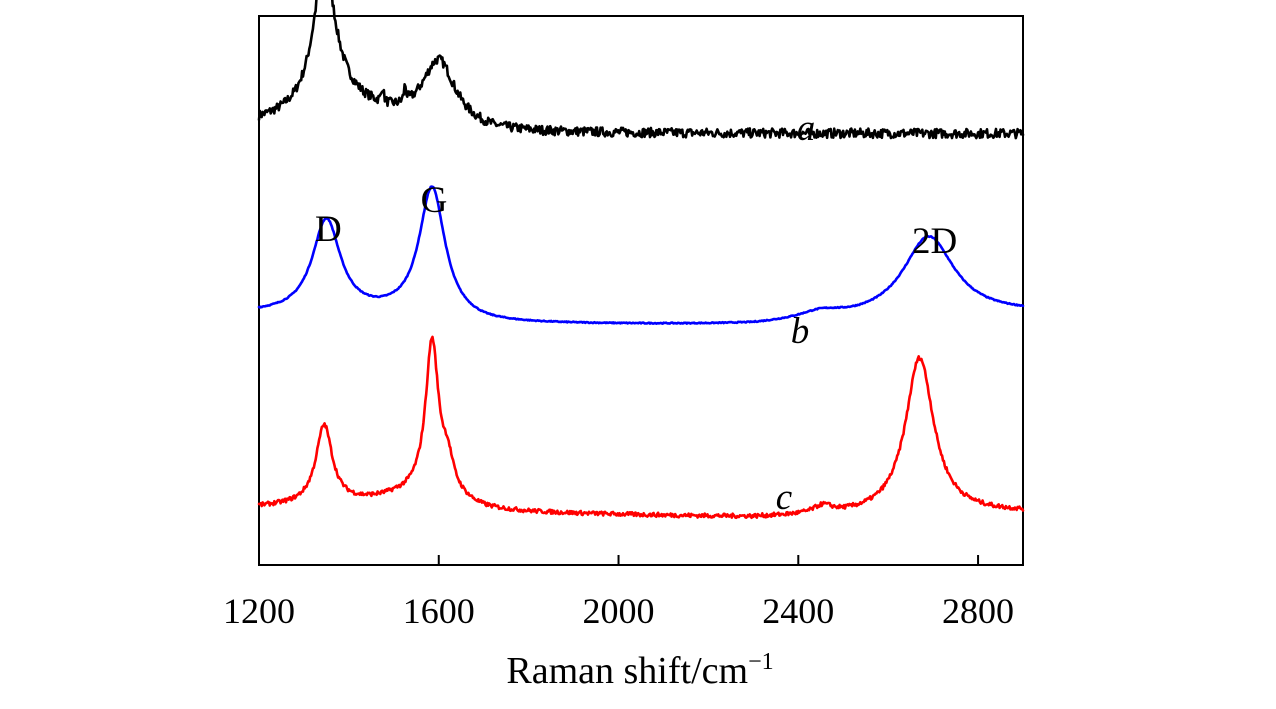 Image resolution: width=1276 pixels, height=709 pixels. Describe the element at coordinates (934, 241) in the screenshot. I see `peak-label-2d: 2D` at that location.